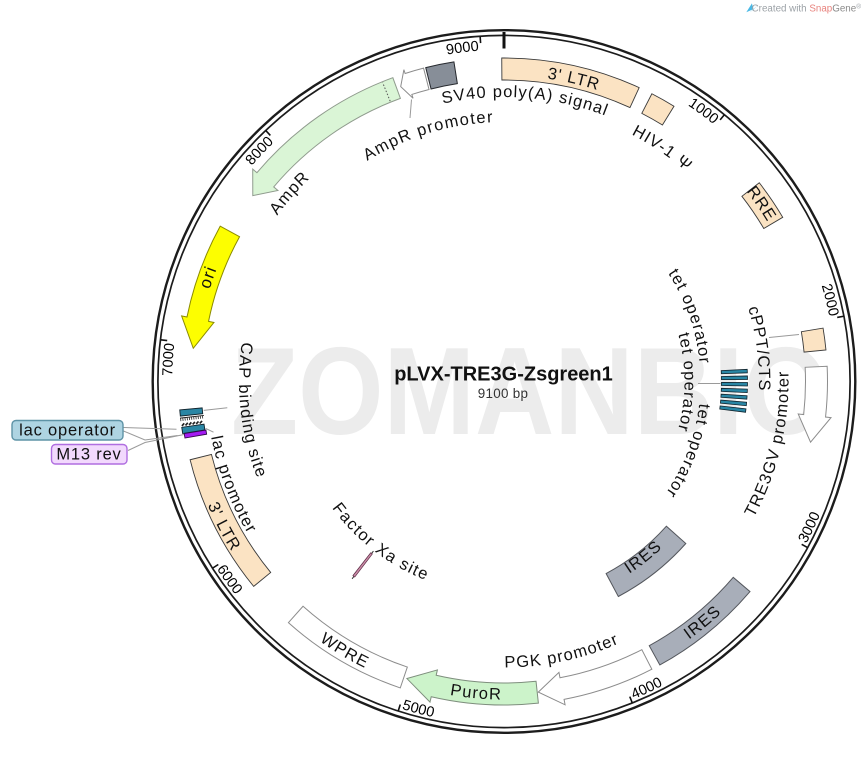  I want to click on svg-text: Created with SnapGene®, so click(807, 9).